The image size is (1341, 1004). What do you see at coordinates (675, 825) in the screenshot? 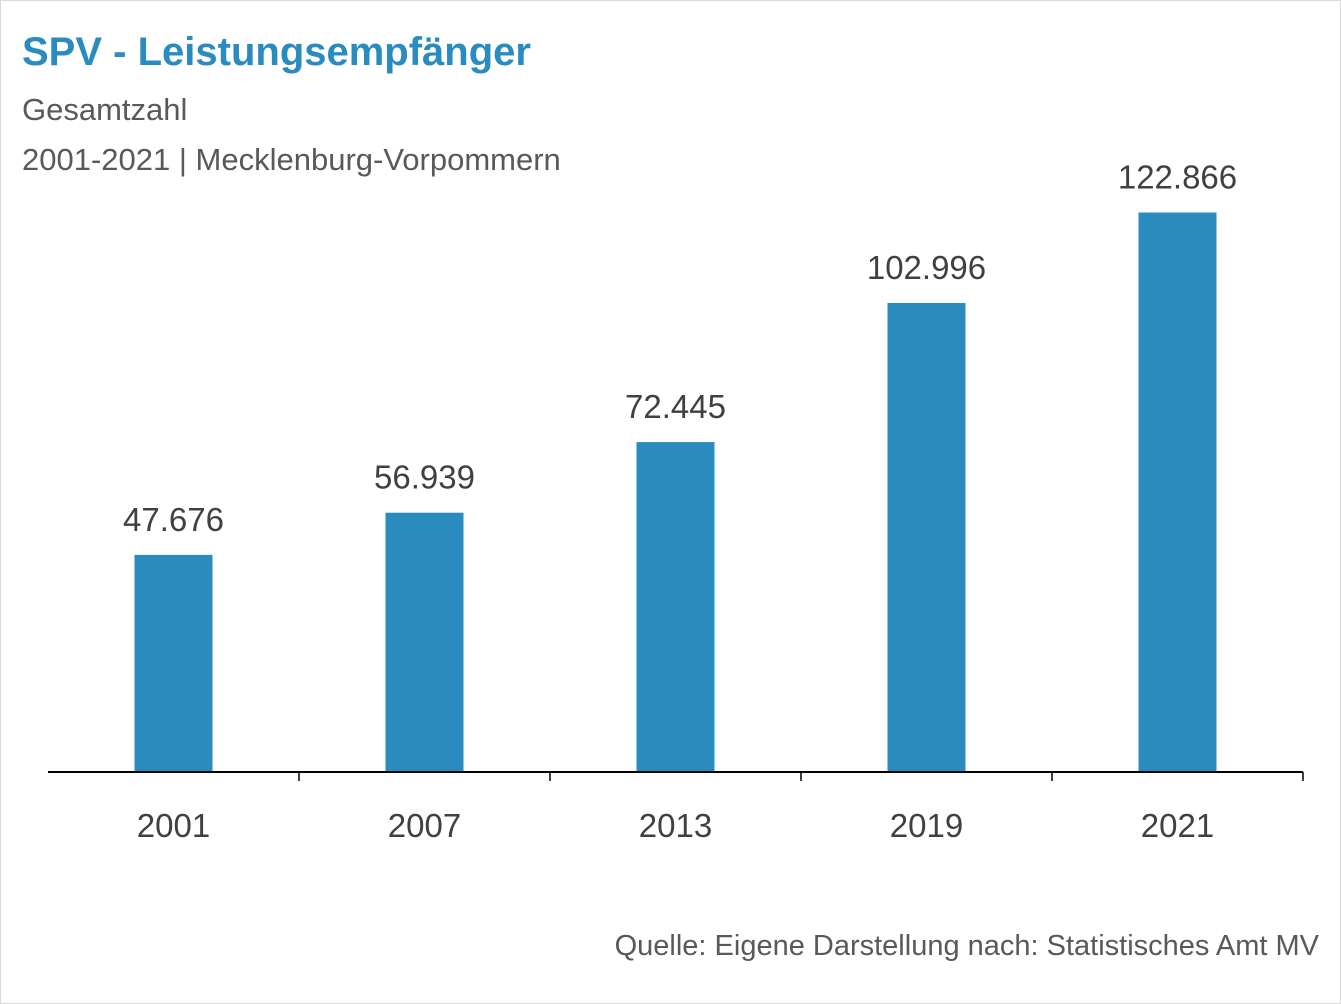
I see `x-tick-label-2013: 2013` at bounding box center [675, 825].